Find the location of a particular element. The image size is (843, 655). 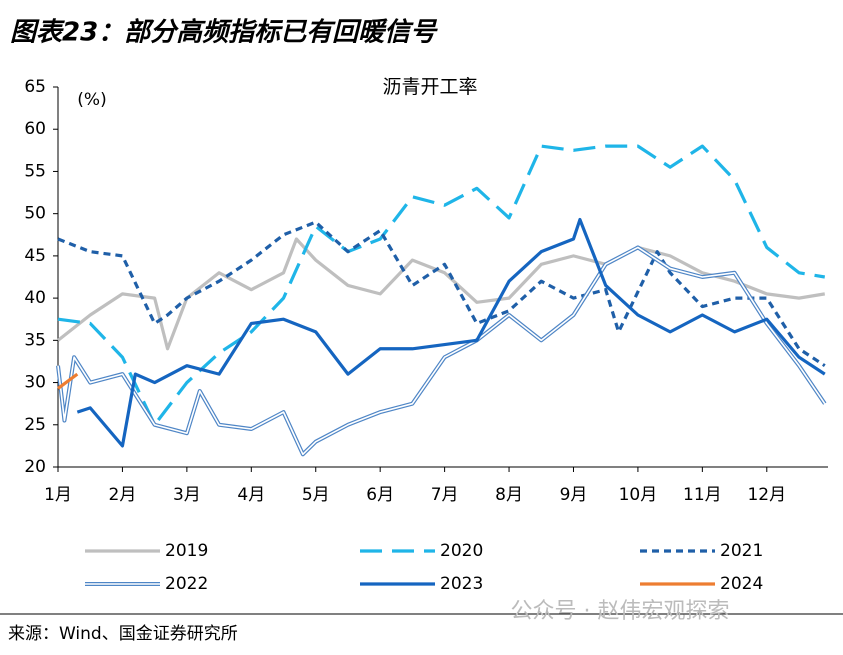

y-tick-label: 50 is located at coordinates (35, 214).